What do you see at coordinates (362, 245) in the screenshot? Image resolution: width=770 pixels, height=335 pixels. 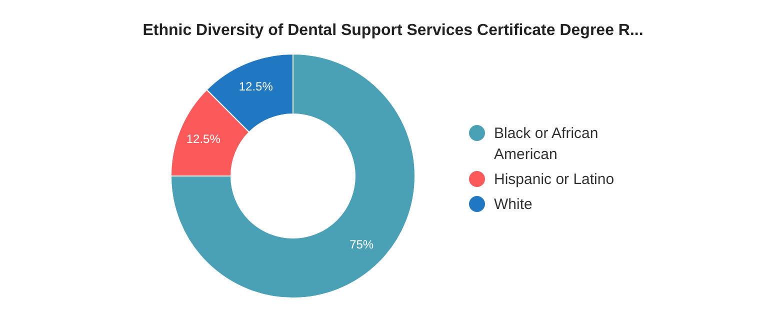 I see `data-label: 75%` at bounding box center [362, 245].